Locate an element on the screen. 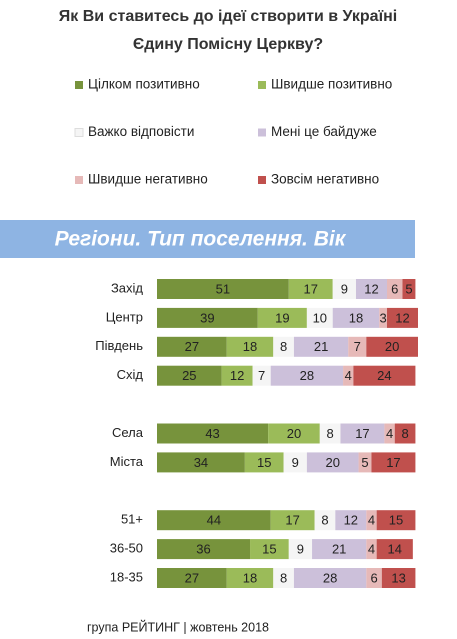 This screenshot has width=457, height=639. banner-background is located at coordinates (207, 239).